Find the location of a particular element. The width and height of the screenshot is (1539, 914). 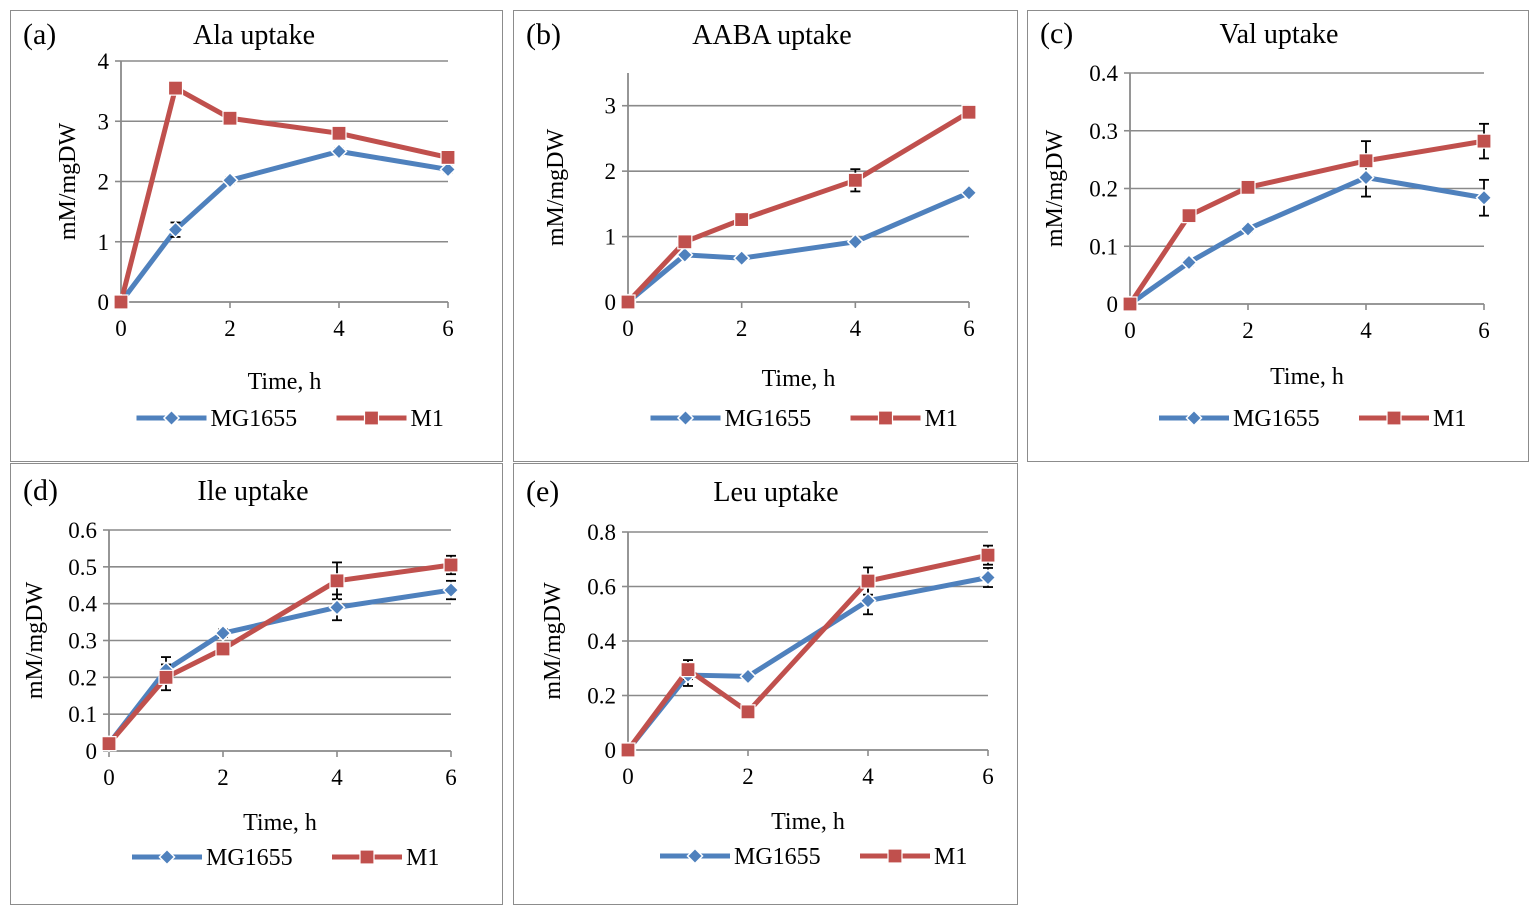

y-tick-label: 1 is located at coordinates (104, 242).